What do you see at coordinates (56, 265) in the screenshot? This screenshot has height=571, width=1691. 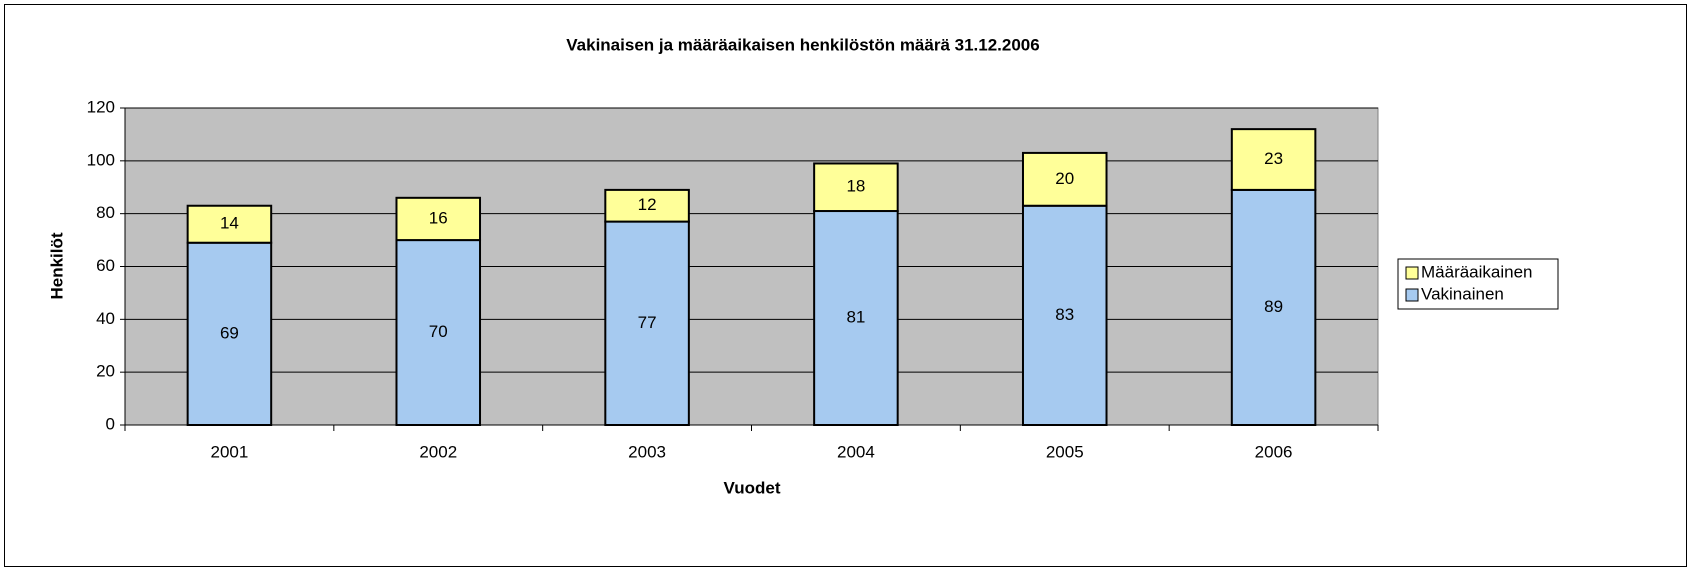 I see `y-axis-label: Henkilöt` at bounding box center [56, 265].